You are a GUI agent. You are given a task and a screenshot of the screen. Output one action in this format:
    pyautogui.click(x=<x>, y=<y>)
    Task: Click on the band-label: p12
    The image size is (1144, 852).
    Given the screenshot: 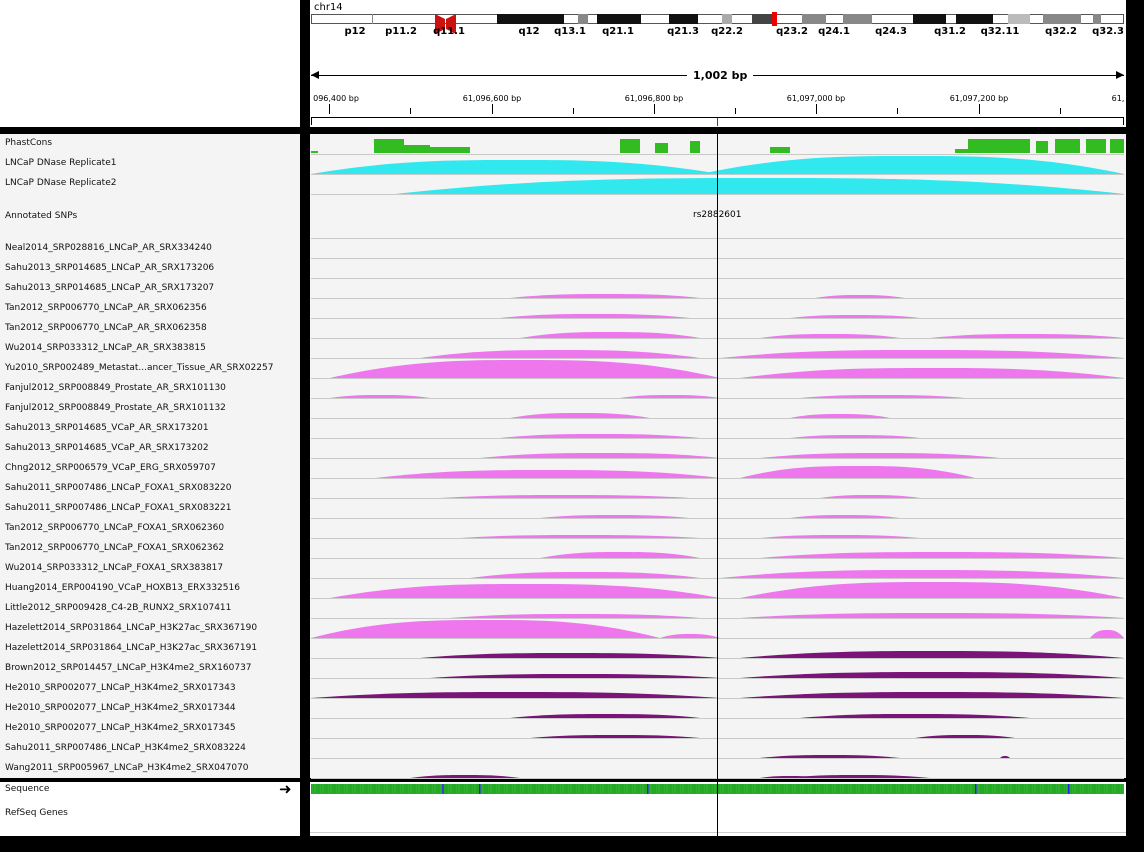 What is the action you would take?
    pyautogui.click(x=355, y=31)
    